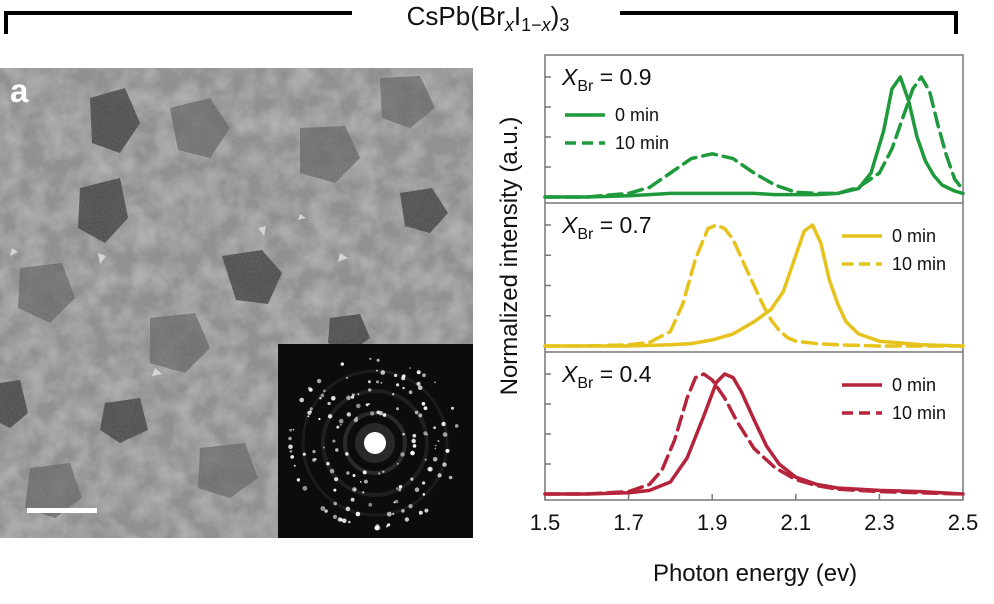 This screenshot has height=604, width=994. Describe the element at coordinates (796, 522) in the screenshot. I see `x-tick-label: 2.1` at that location.